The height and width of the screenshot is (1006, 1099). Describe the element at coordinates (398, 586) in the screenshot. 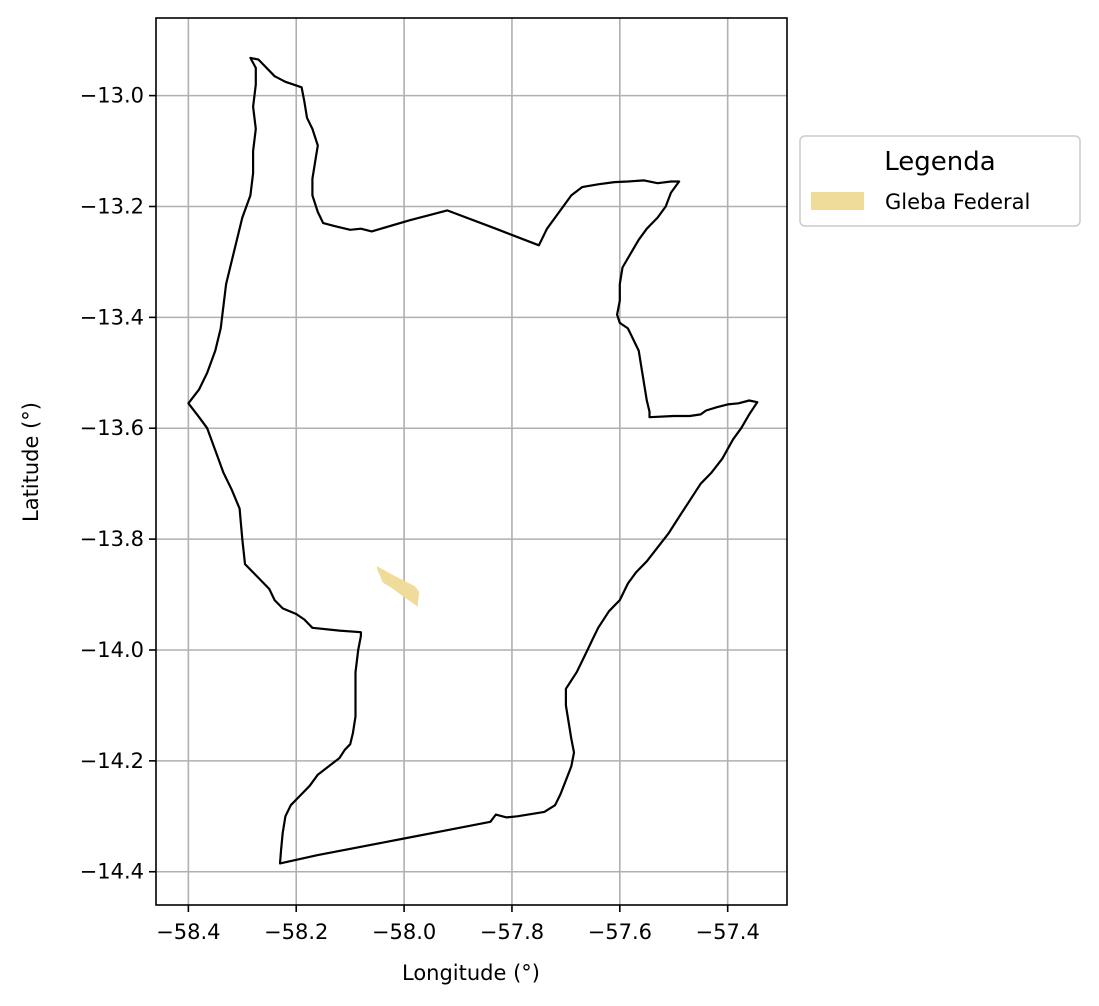

I see `gleba-federal-polygon` at that location.